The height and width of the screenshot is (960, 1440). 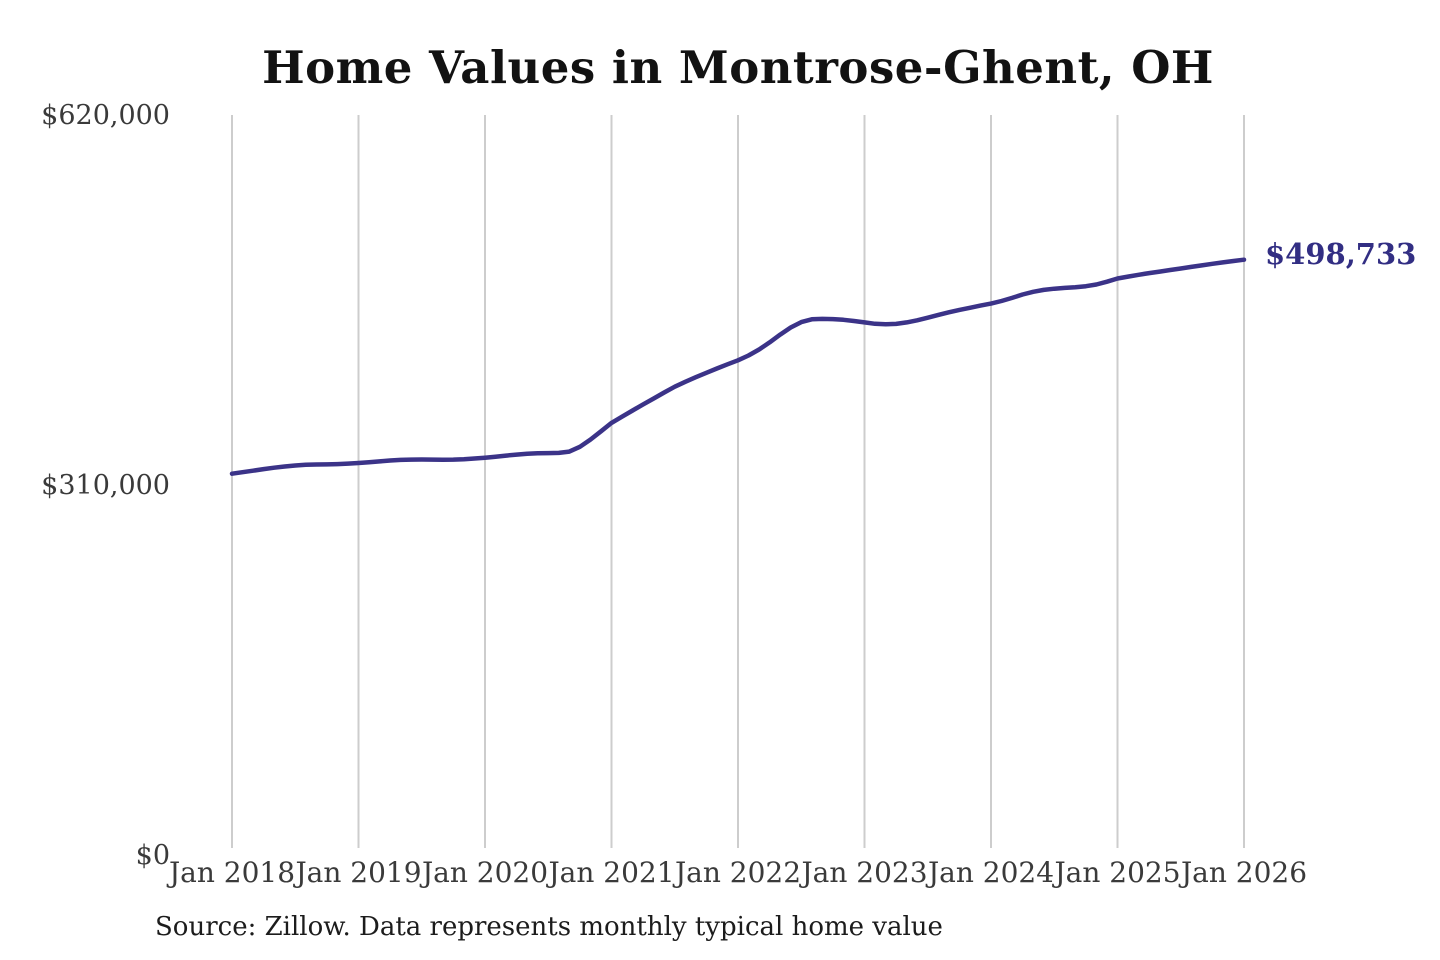 I want to click on x-axis-tick-label: Jan 2019, so click(x=358, y=872).